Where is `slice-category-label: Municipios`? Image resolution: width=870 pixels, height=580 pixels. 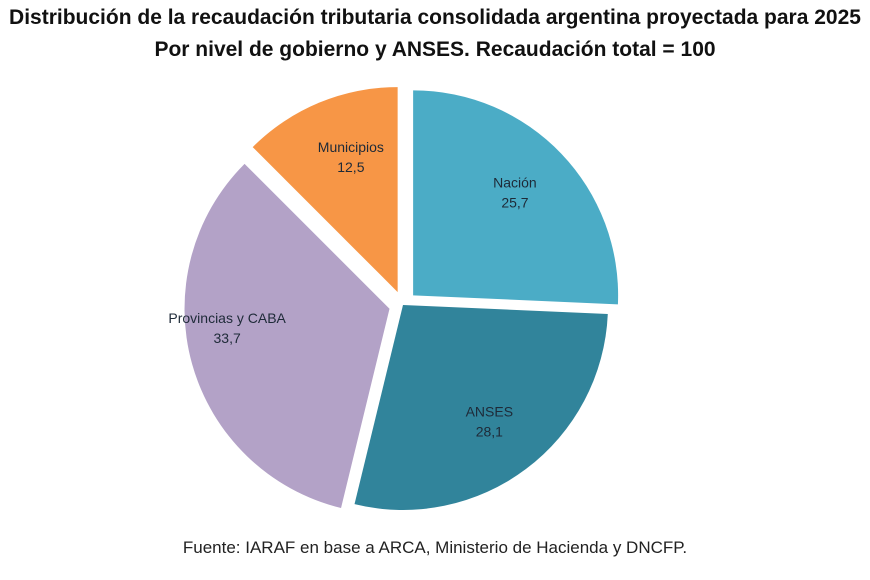 slice-category-label: Municipios is located at coordinates (351, 147).